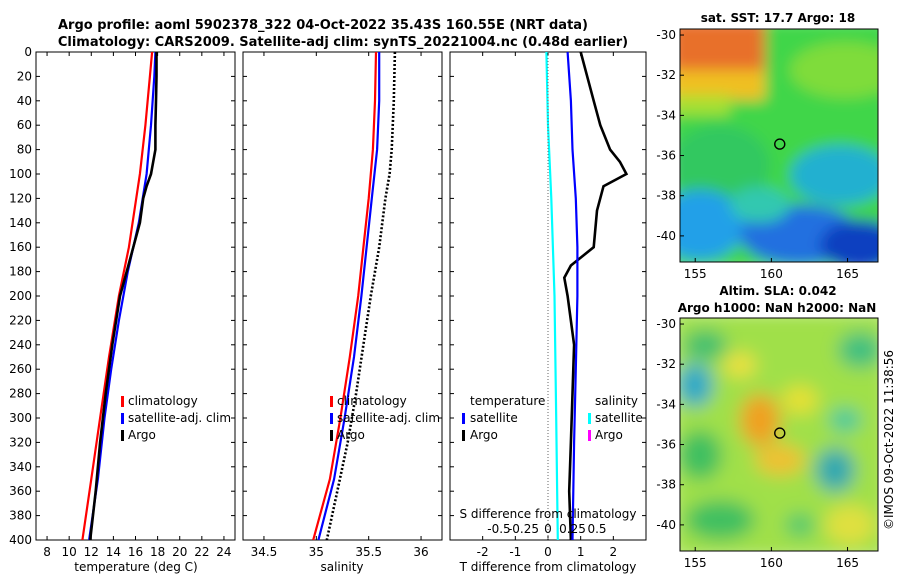 The width and height of the screenshot is (900, 580). What do you see at coordinates (771, 269) in the screenshot?
I see `sst-lon-axis: 155 160 165` at bounding box center [771, 269].